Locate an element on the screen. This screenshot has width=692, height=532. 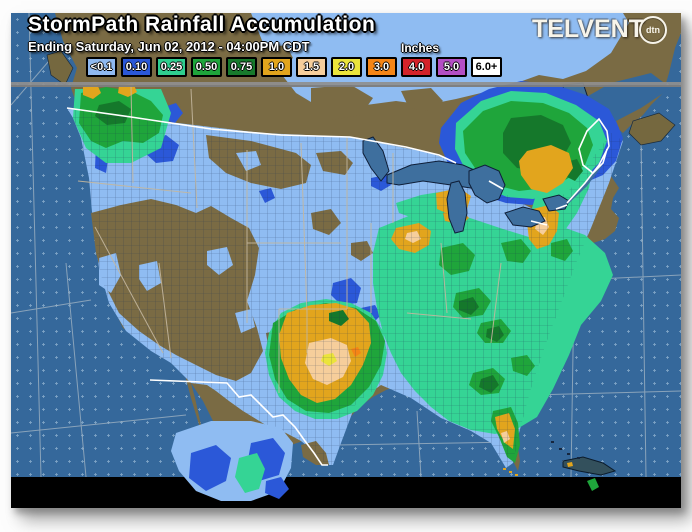
legend-label: 5.0 is located at coordinates (451, 67).